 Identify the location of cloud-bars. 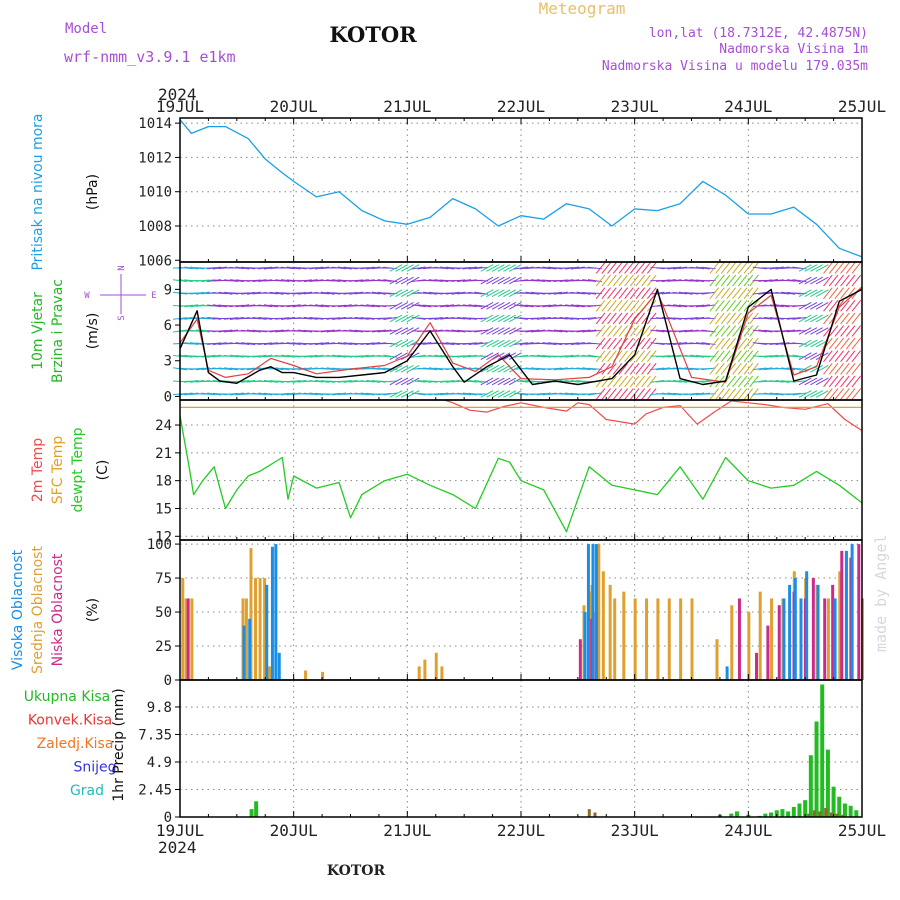
(522, 612).